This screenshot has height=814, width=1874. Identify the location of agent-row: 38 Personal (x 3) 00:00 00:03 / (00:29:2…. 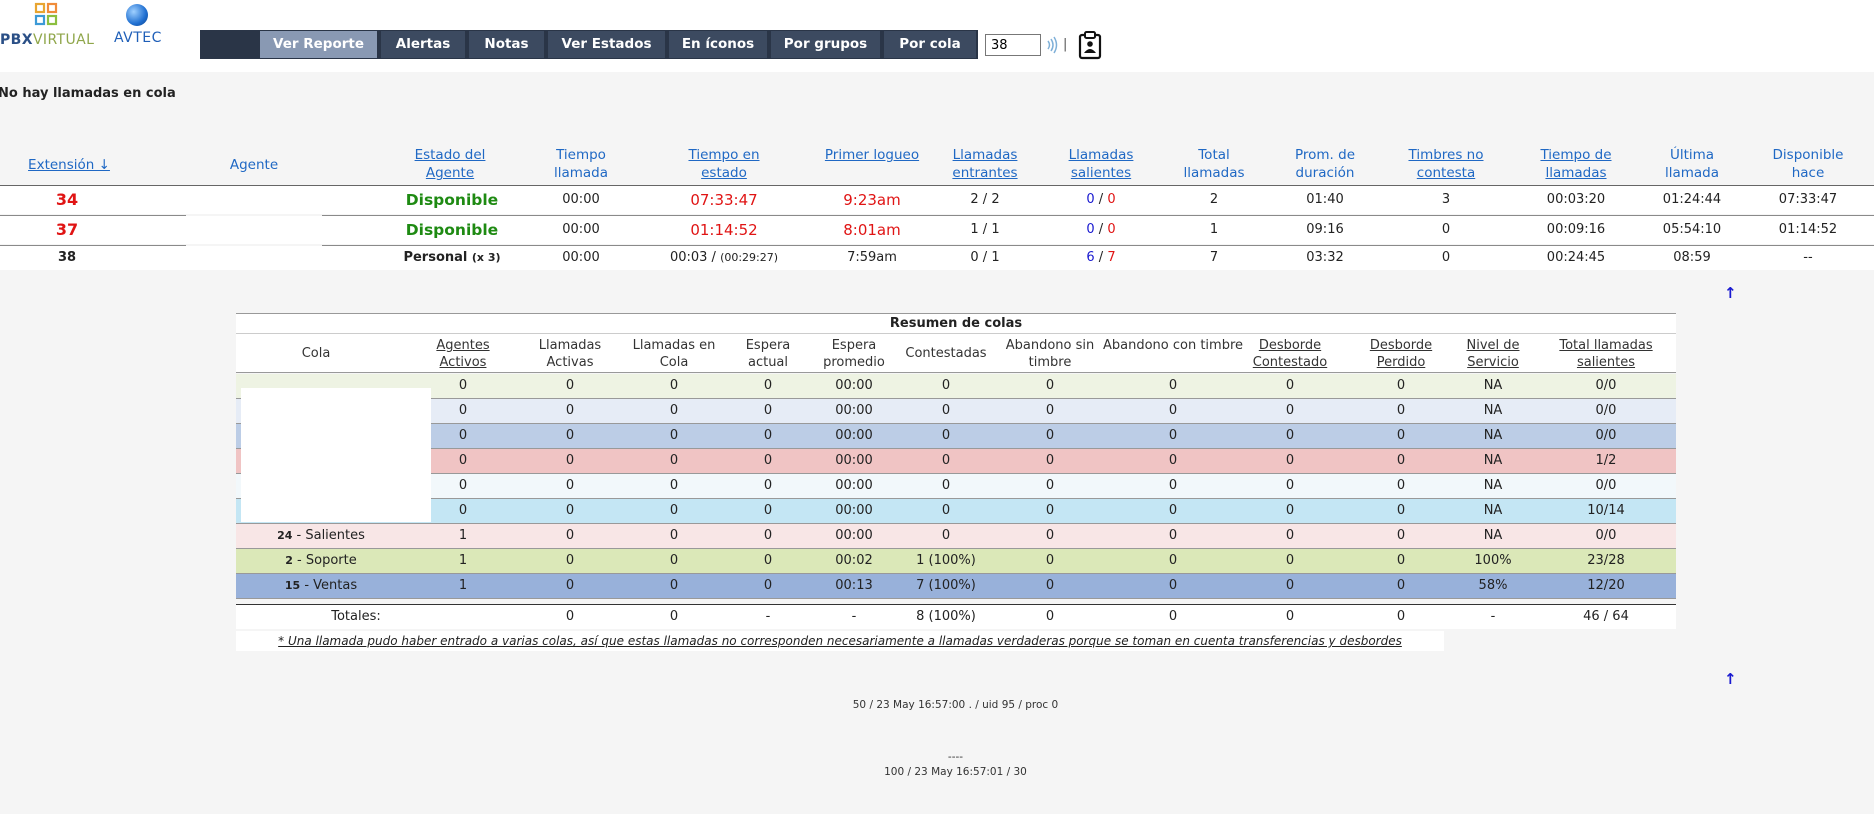
(937, 258).